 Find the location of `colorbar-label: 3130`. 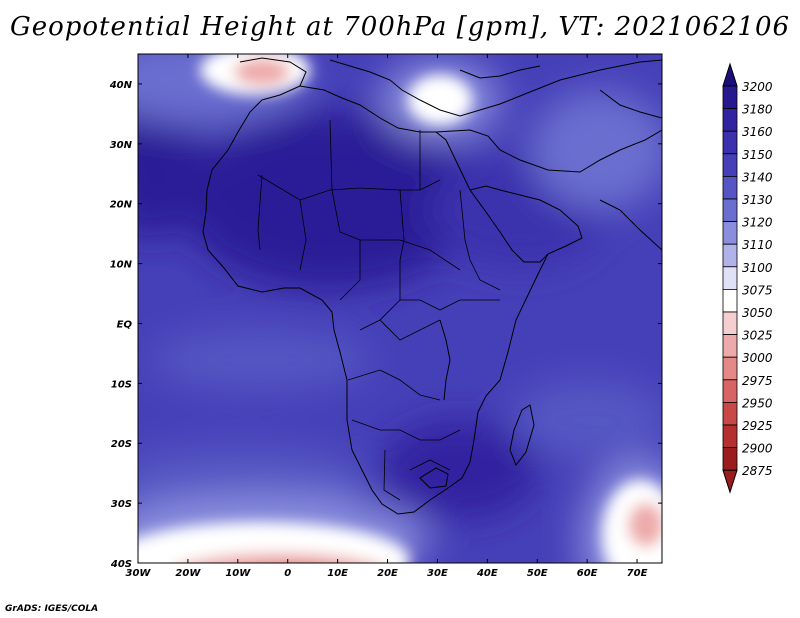

colorbar-label: 3130 is located at coordinates (757, 200).